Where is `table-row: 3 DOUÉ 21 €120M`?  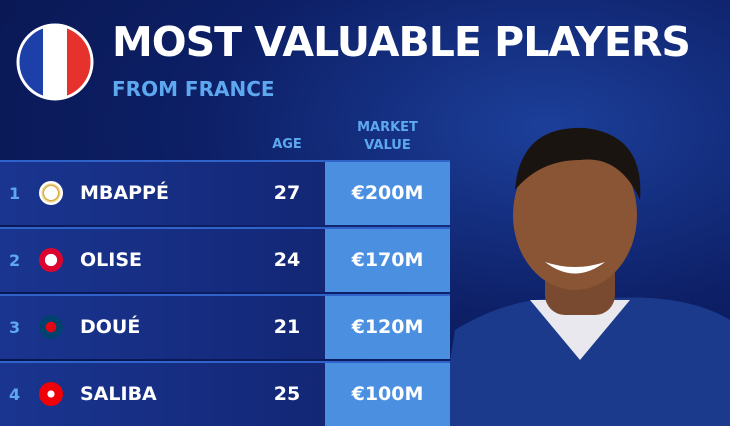
table-row: 3 DOUÉ 21 €120M is located at coordinates (225, 326).